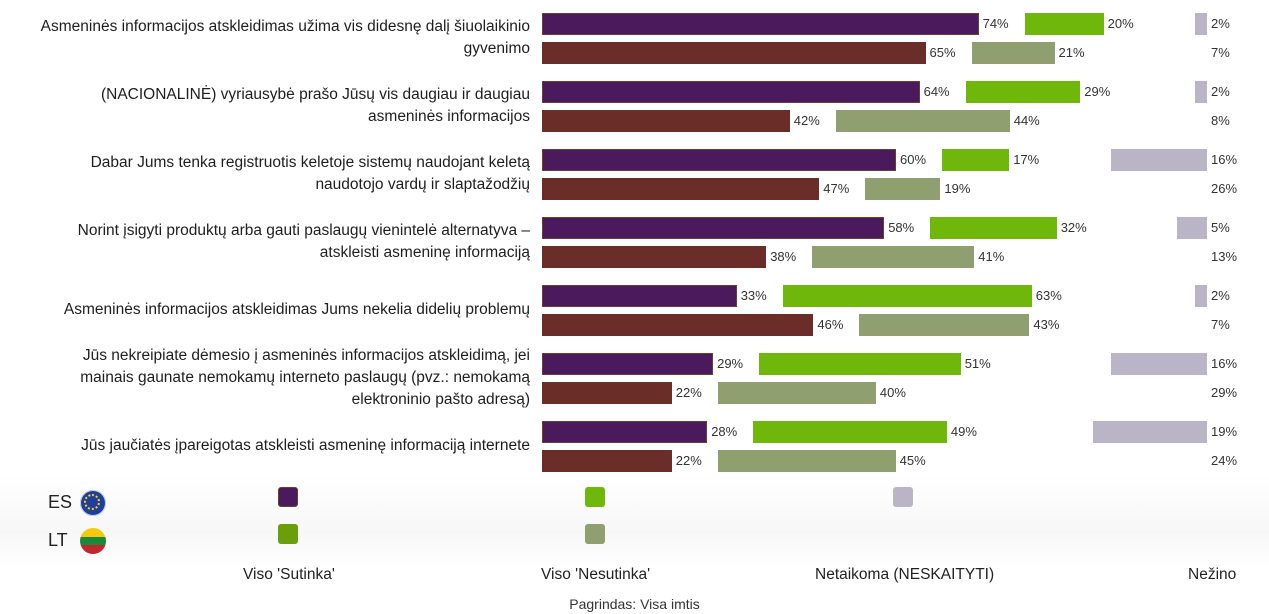 This screenshot has height=614, width=1269. Describe the element at coordinates (830, 324) in the screenshot. I see `value-label: 46%` at that location.